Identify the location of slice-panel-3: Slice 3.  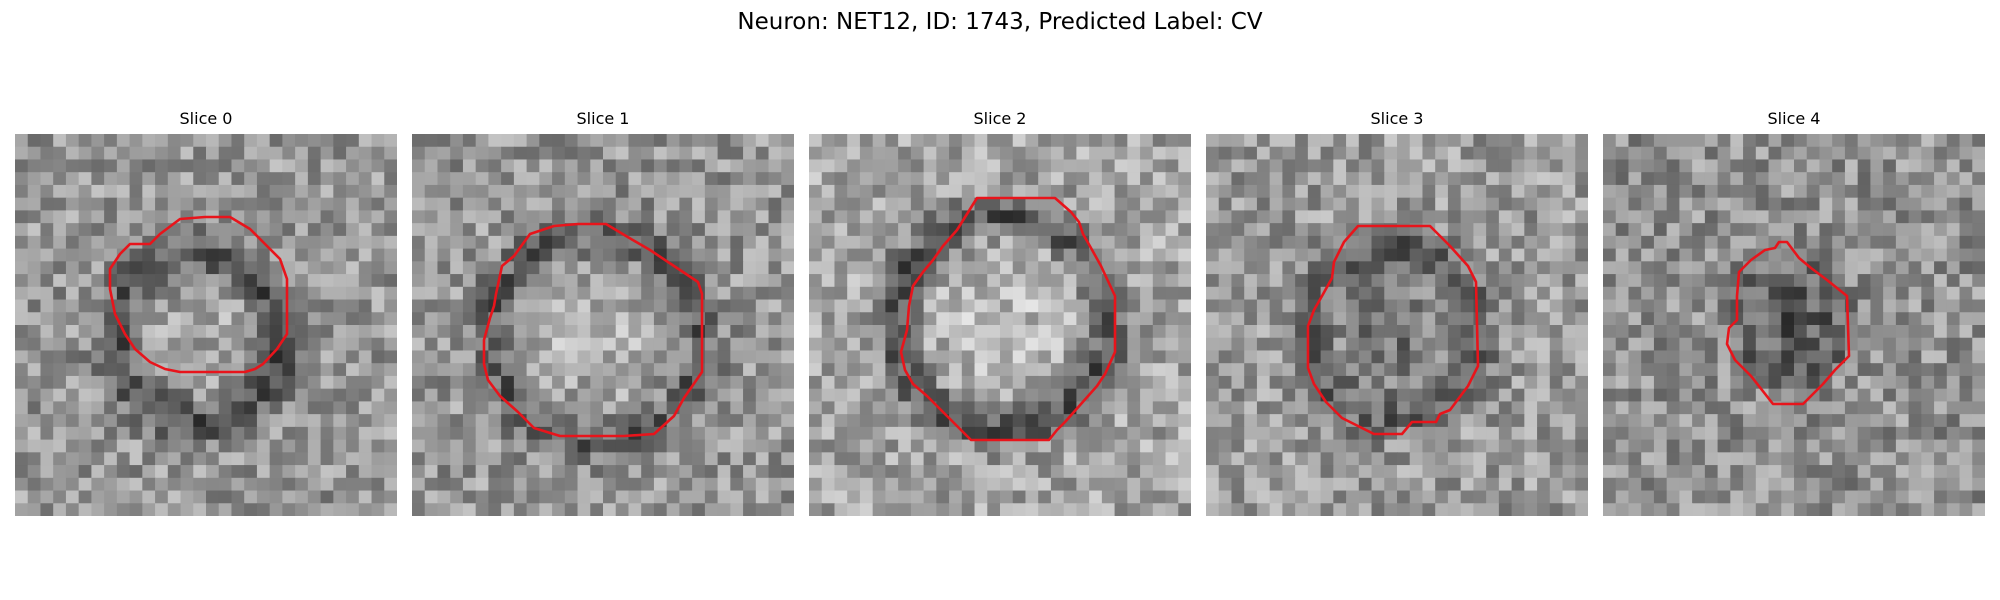
(1397, 312).